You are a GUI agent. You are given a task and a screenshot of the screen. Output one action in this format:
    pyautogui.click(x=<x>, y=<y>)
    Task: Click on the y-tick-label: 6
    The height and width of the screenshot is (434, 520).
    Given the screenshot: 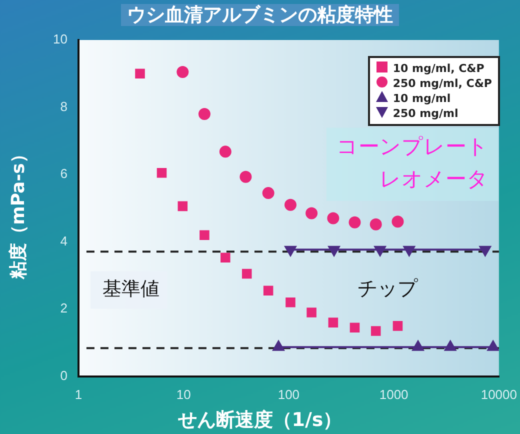 What is the action you would take?
    pyautogui.click(x=64, y=174)
    